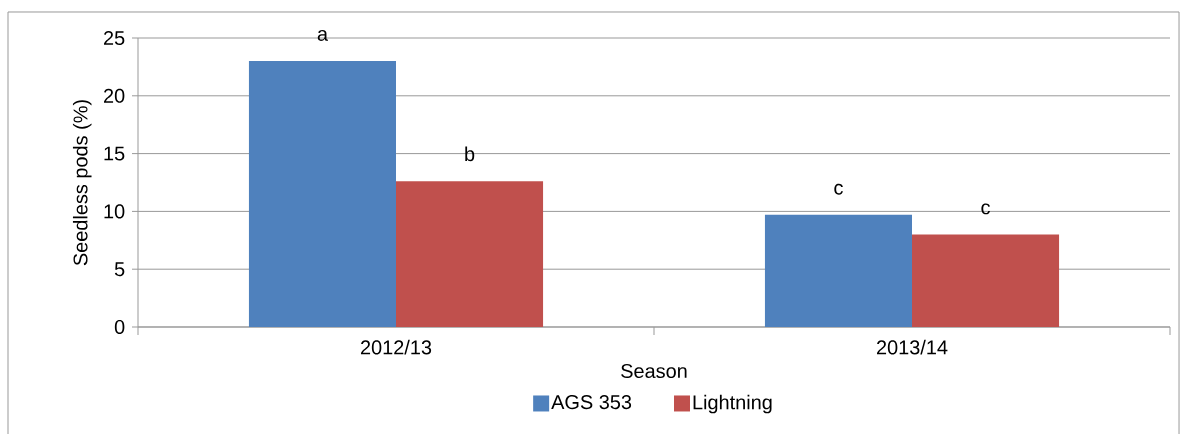  I want to click on x-tick-label: 2013/14, so click(912, 347).